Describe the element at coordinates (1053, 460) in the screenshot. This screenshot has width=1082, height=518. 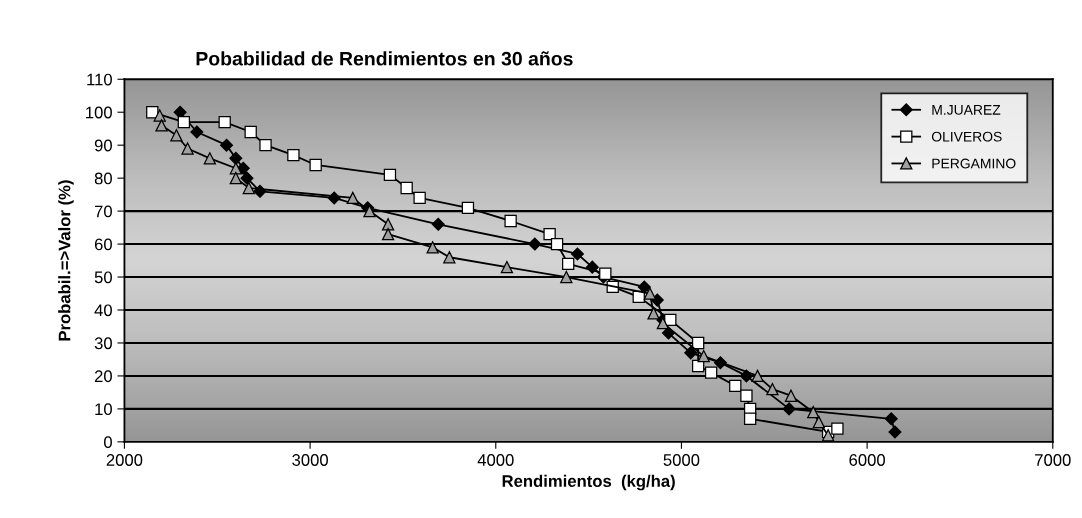
I see `x-tick-label: 7000` at that location.